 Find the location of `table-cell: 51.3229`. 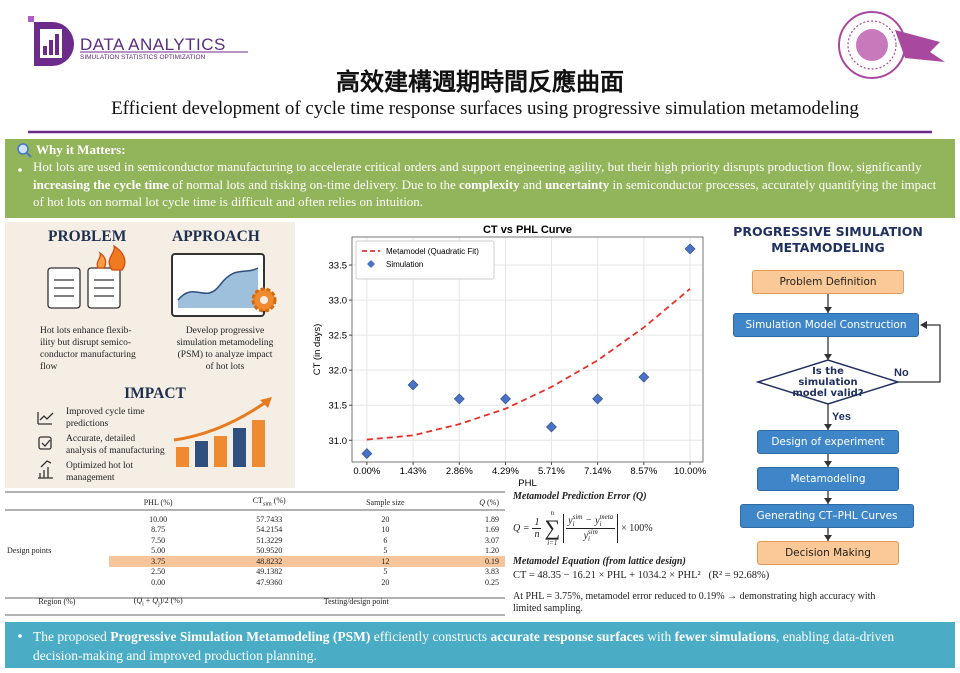

table-cell: 51.3229 is located at coordinates (269, 540).